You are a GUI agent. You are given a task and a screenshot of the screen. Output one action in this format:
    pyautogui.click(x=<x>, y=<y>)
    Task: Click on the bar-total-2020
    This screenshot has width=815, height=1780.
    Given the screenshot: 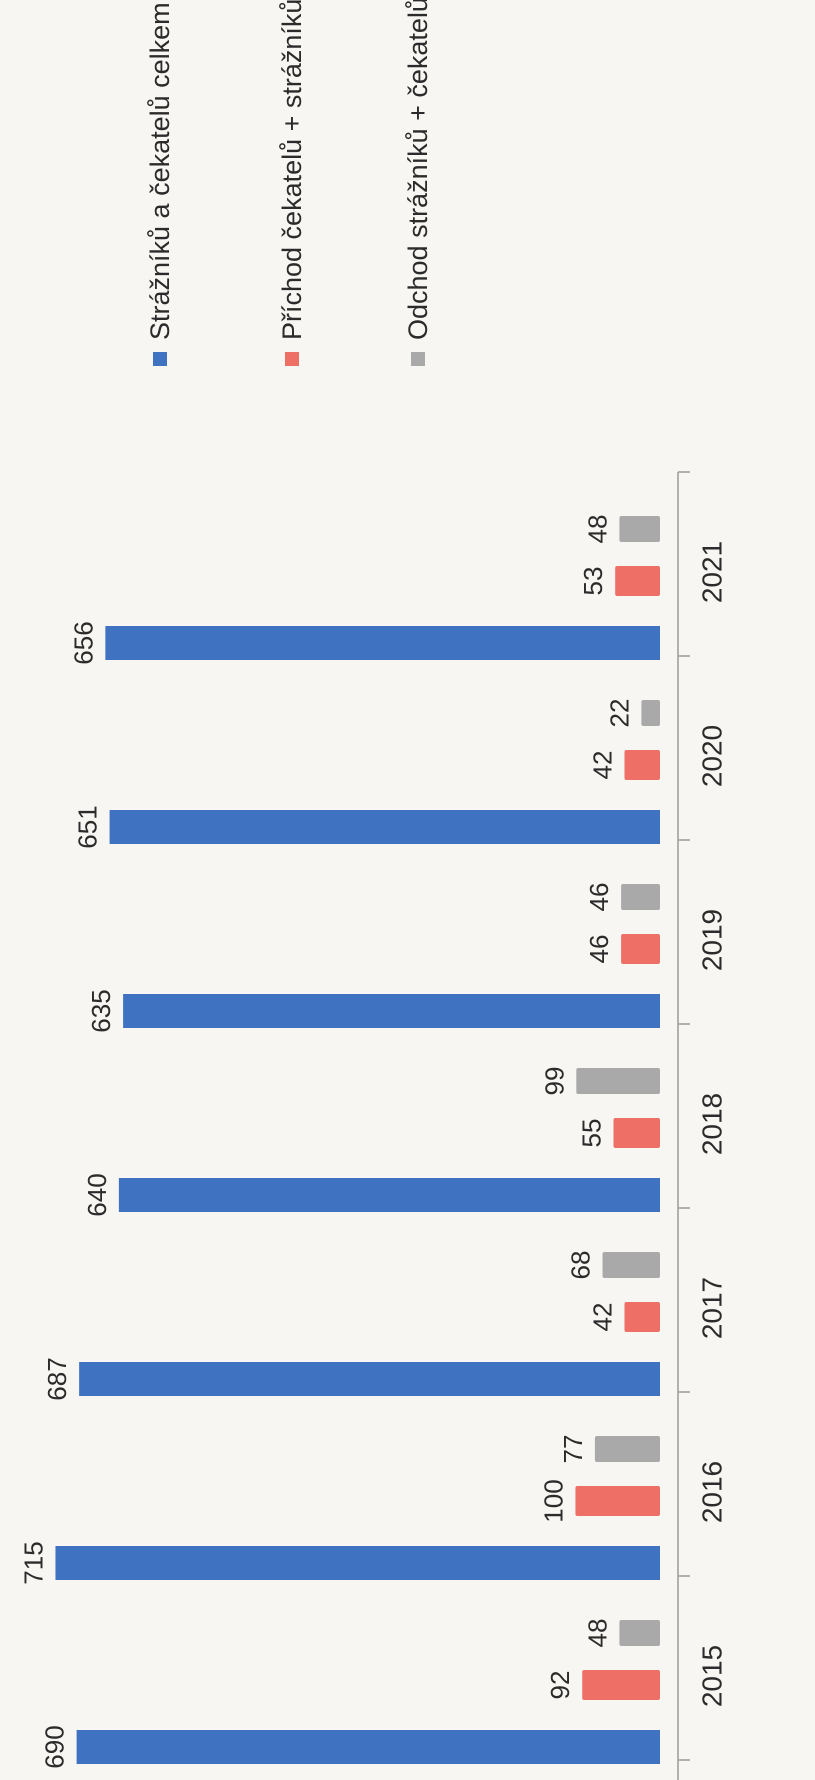 What is the action you would take?
    pyautogui.click(x=385, y=827)
    